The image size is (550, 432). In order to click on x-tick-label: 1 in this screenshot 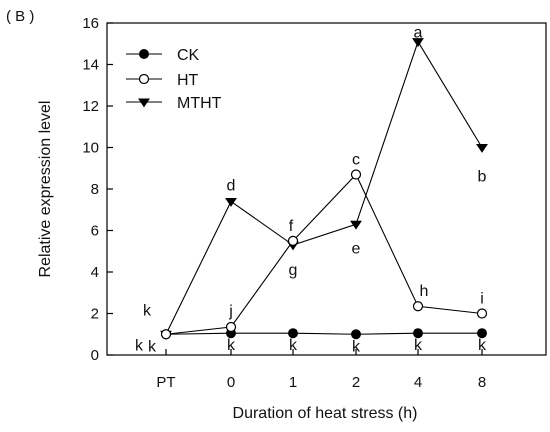, I will do `click(293, 382)`.